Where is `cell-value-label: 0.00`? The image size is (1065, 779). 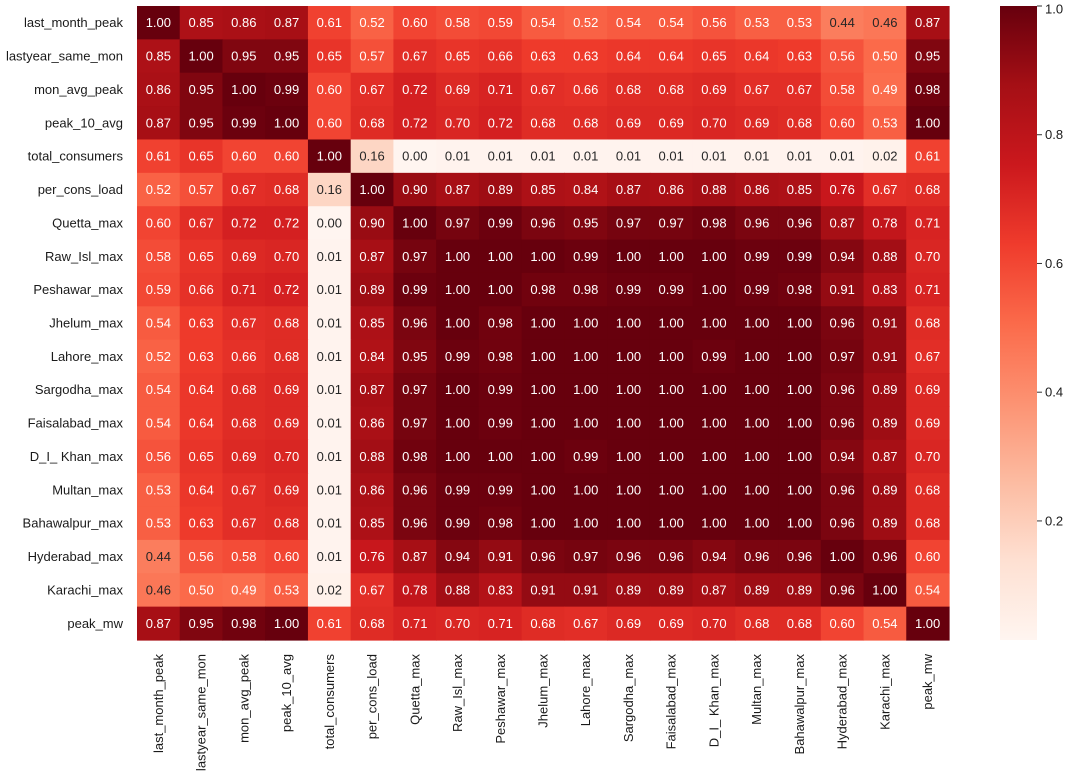
cell-value-label: 0.00 is located at coordinates (329, 222).